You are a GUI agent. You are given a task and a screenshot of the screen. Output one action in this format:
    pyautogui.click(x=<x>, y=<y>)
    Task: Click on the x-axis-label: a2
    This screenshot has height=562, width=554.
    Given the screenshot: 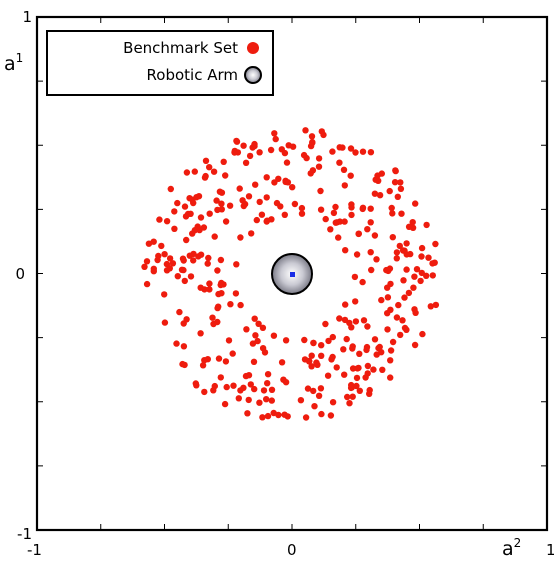 What is the action you would take?
    pyautogui.click(x=511, y=548)
    